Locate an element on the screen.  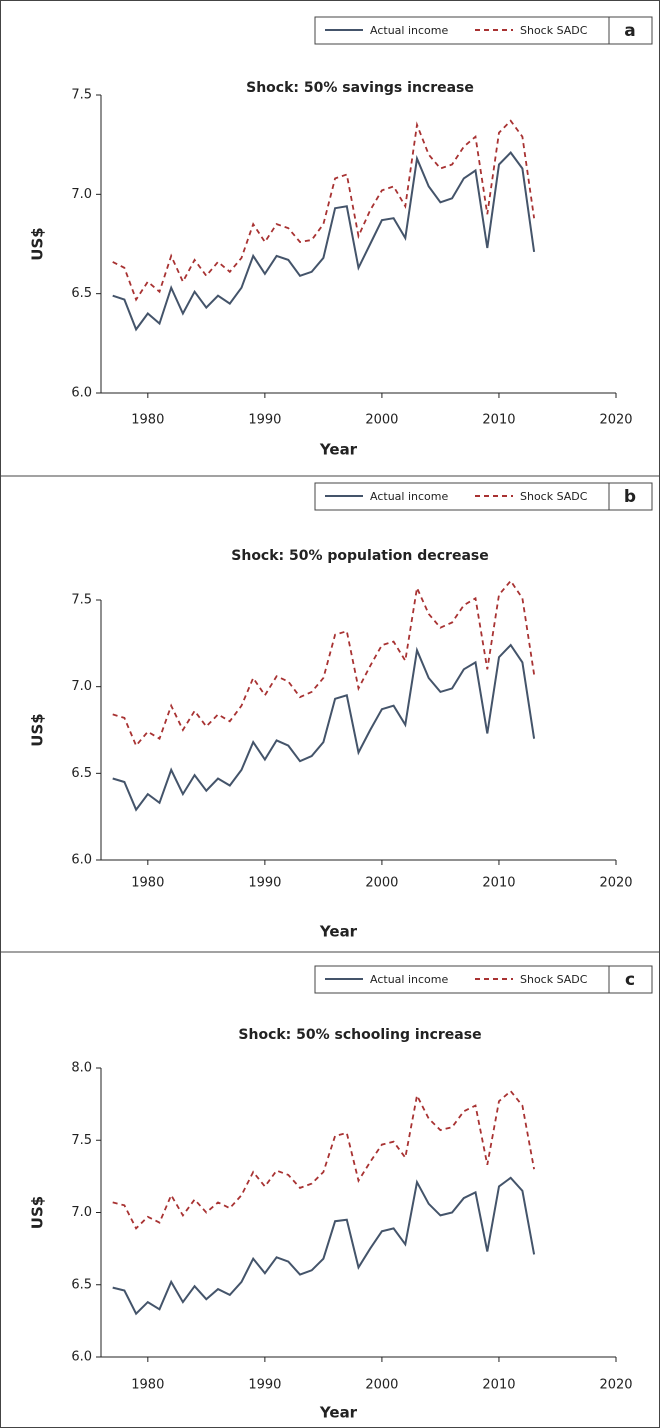
y-tick-label: 8.0 is located at coordinates (81, 1068).